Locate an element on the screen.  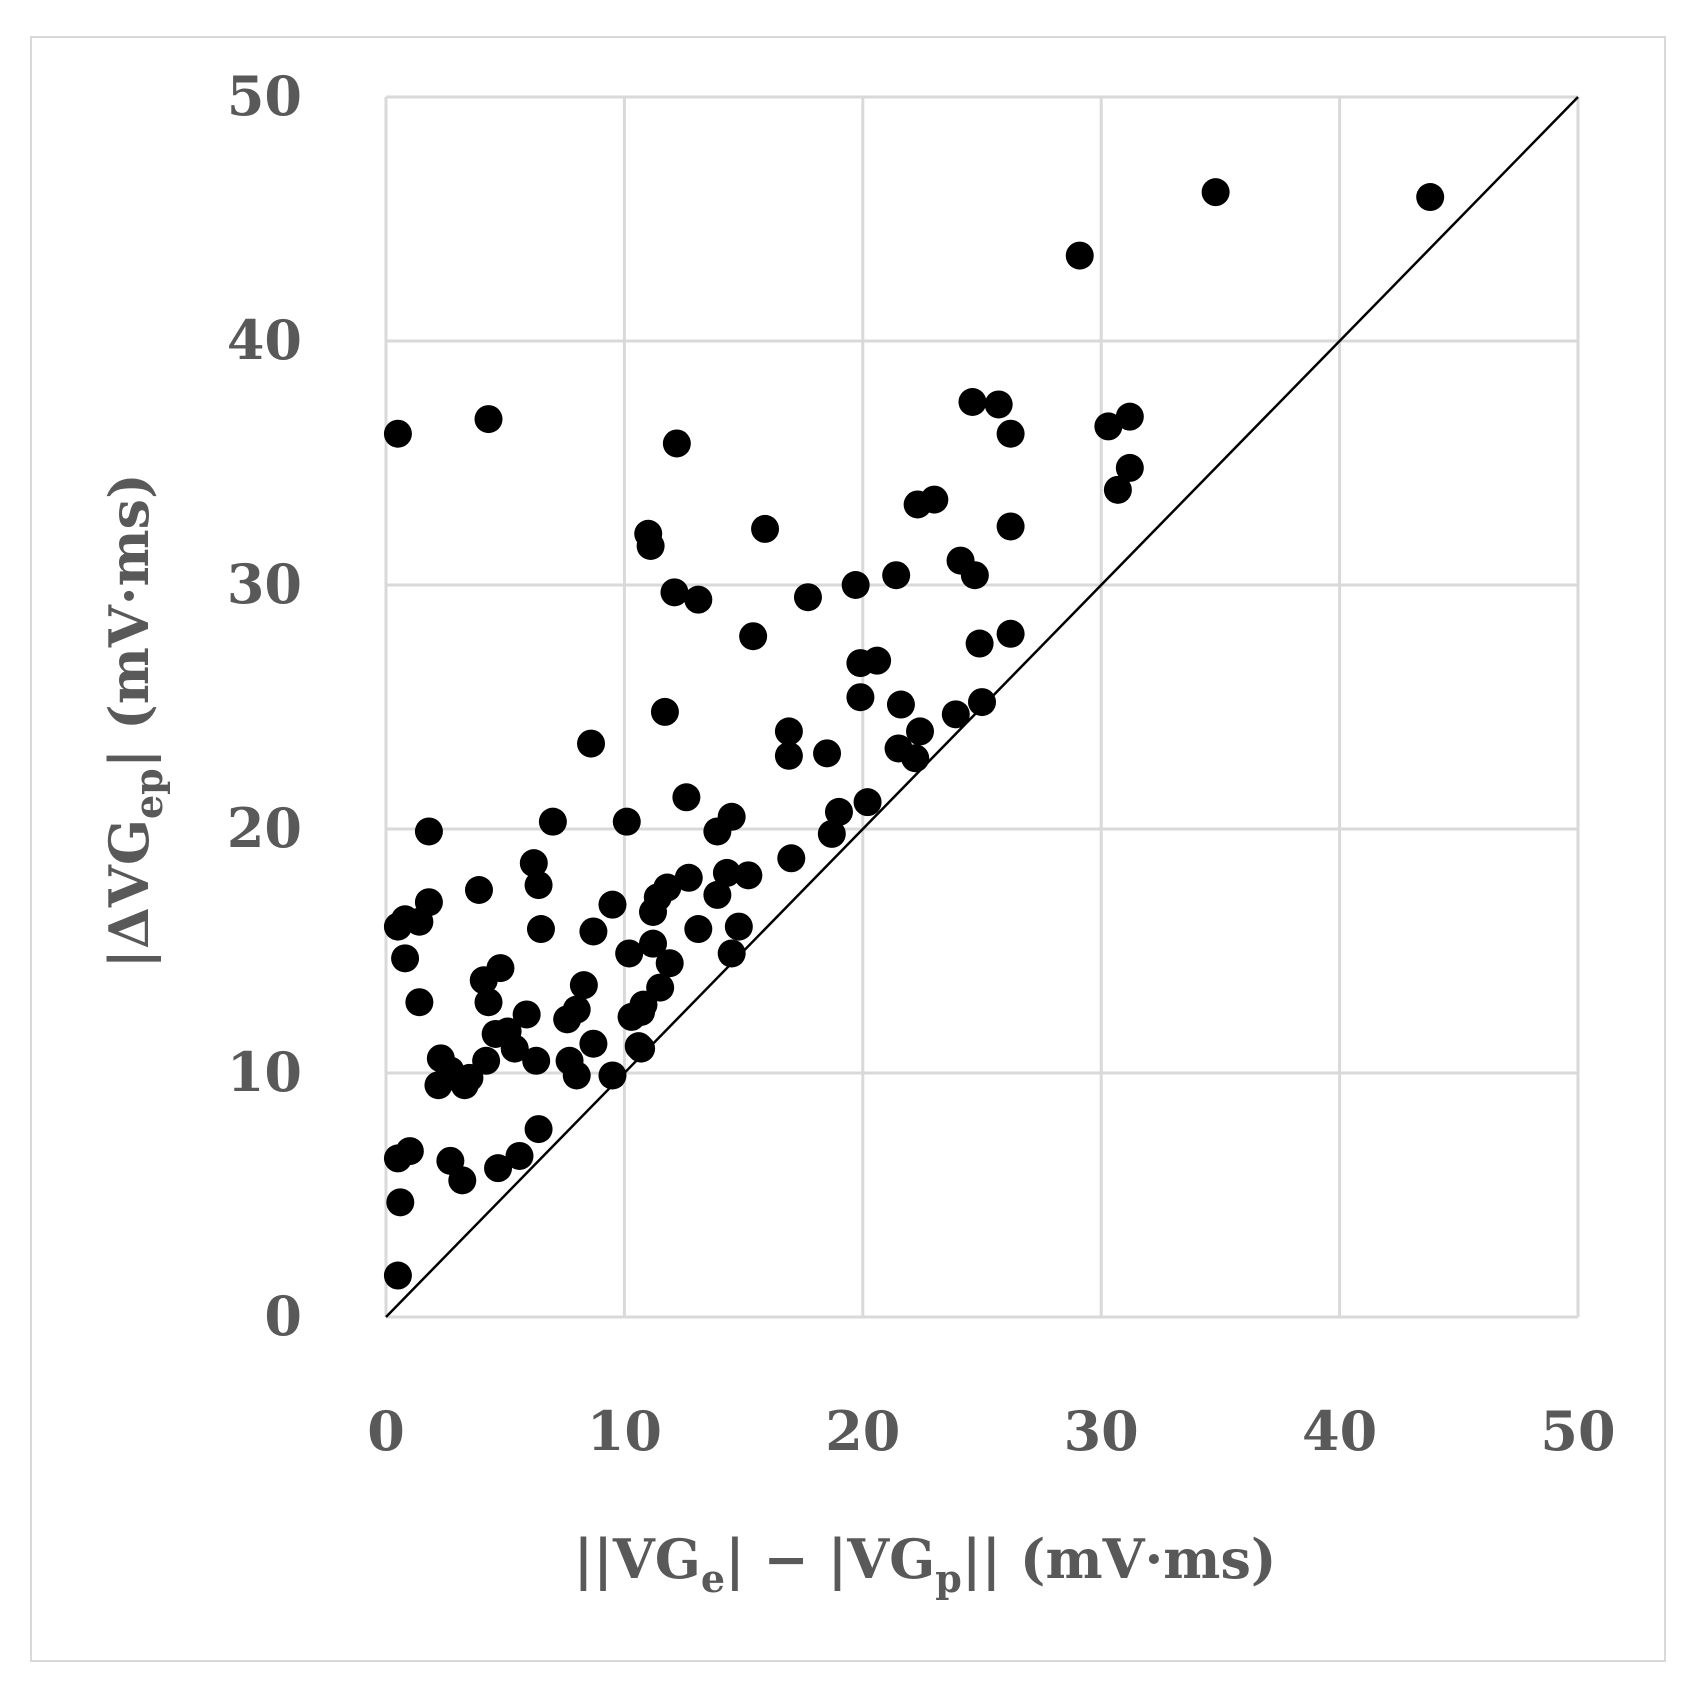
x-tick-labels: 0 10 20 30 40 50 is located at coordinates (991, 1431).